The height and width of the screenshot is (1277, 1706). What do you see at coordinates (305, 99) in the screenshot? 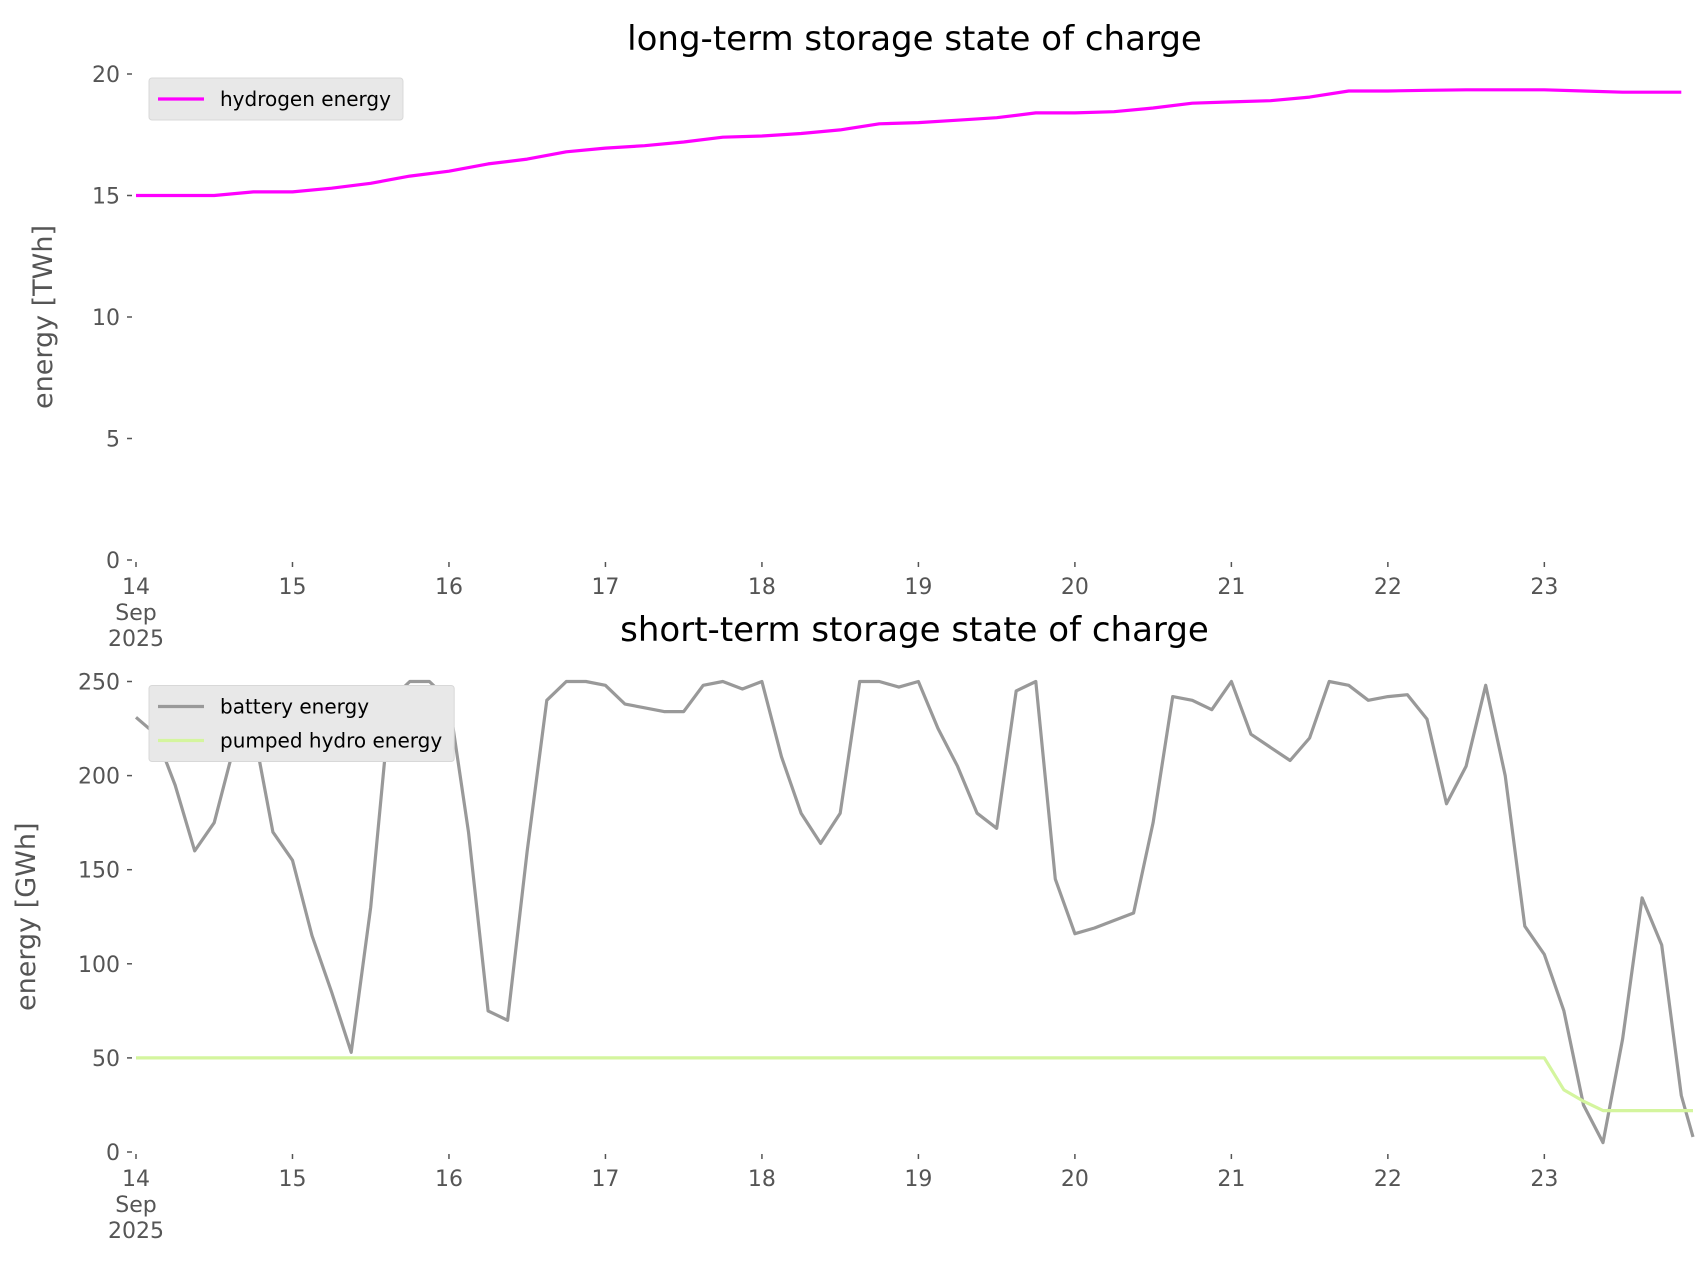
I see `legend-label: hydrogen energy` at bounding box center [305, 99].